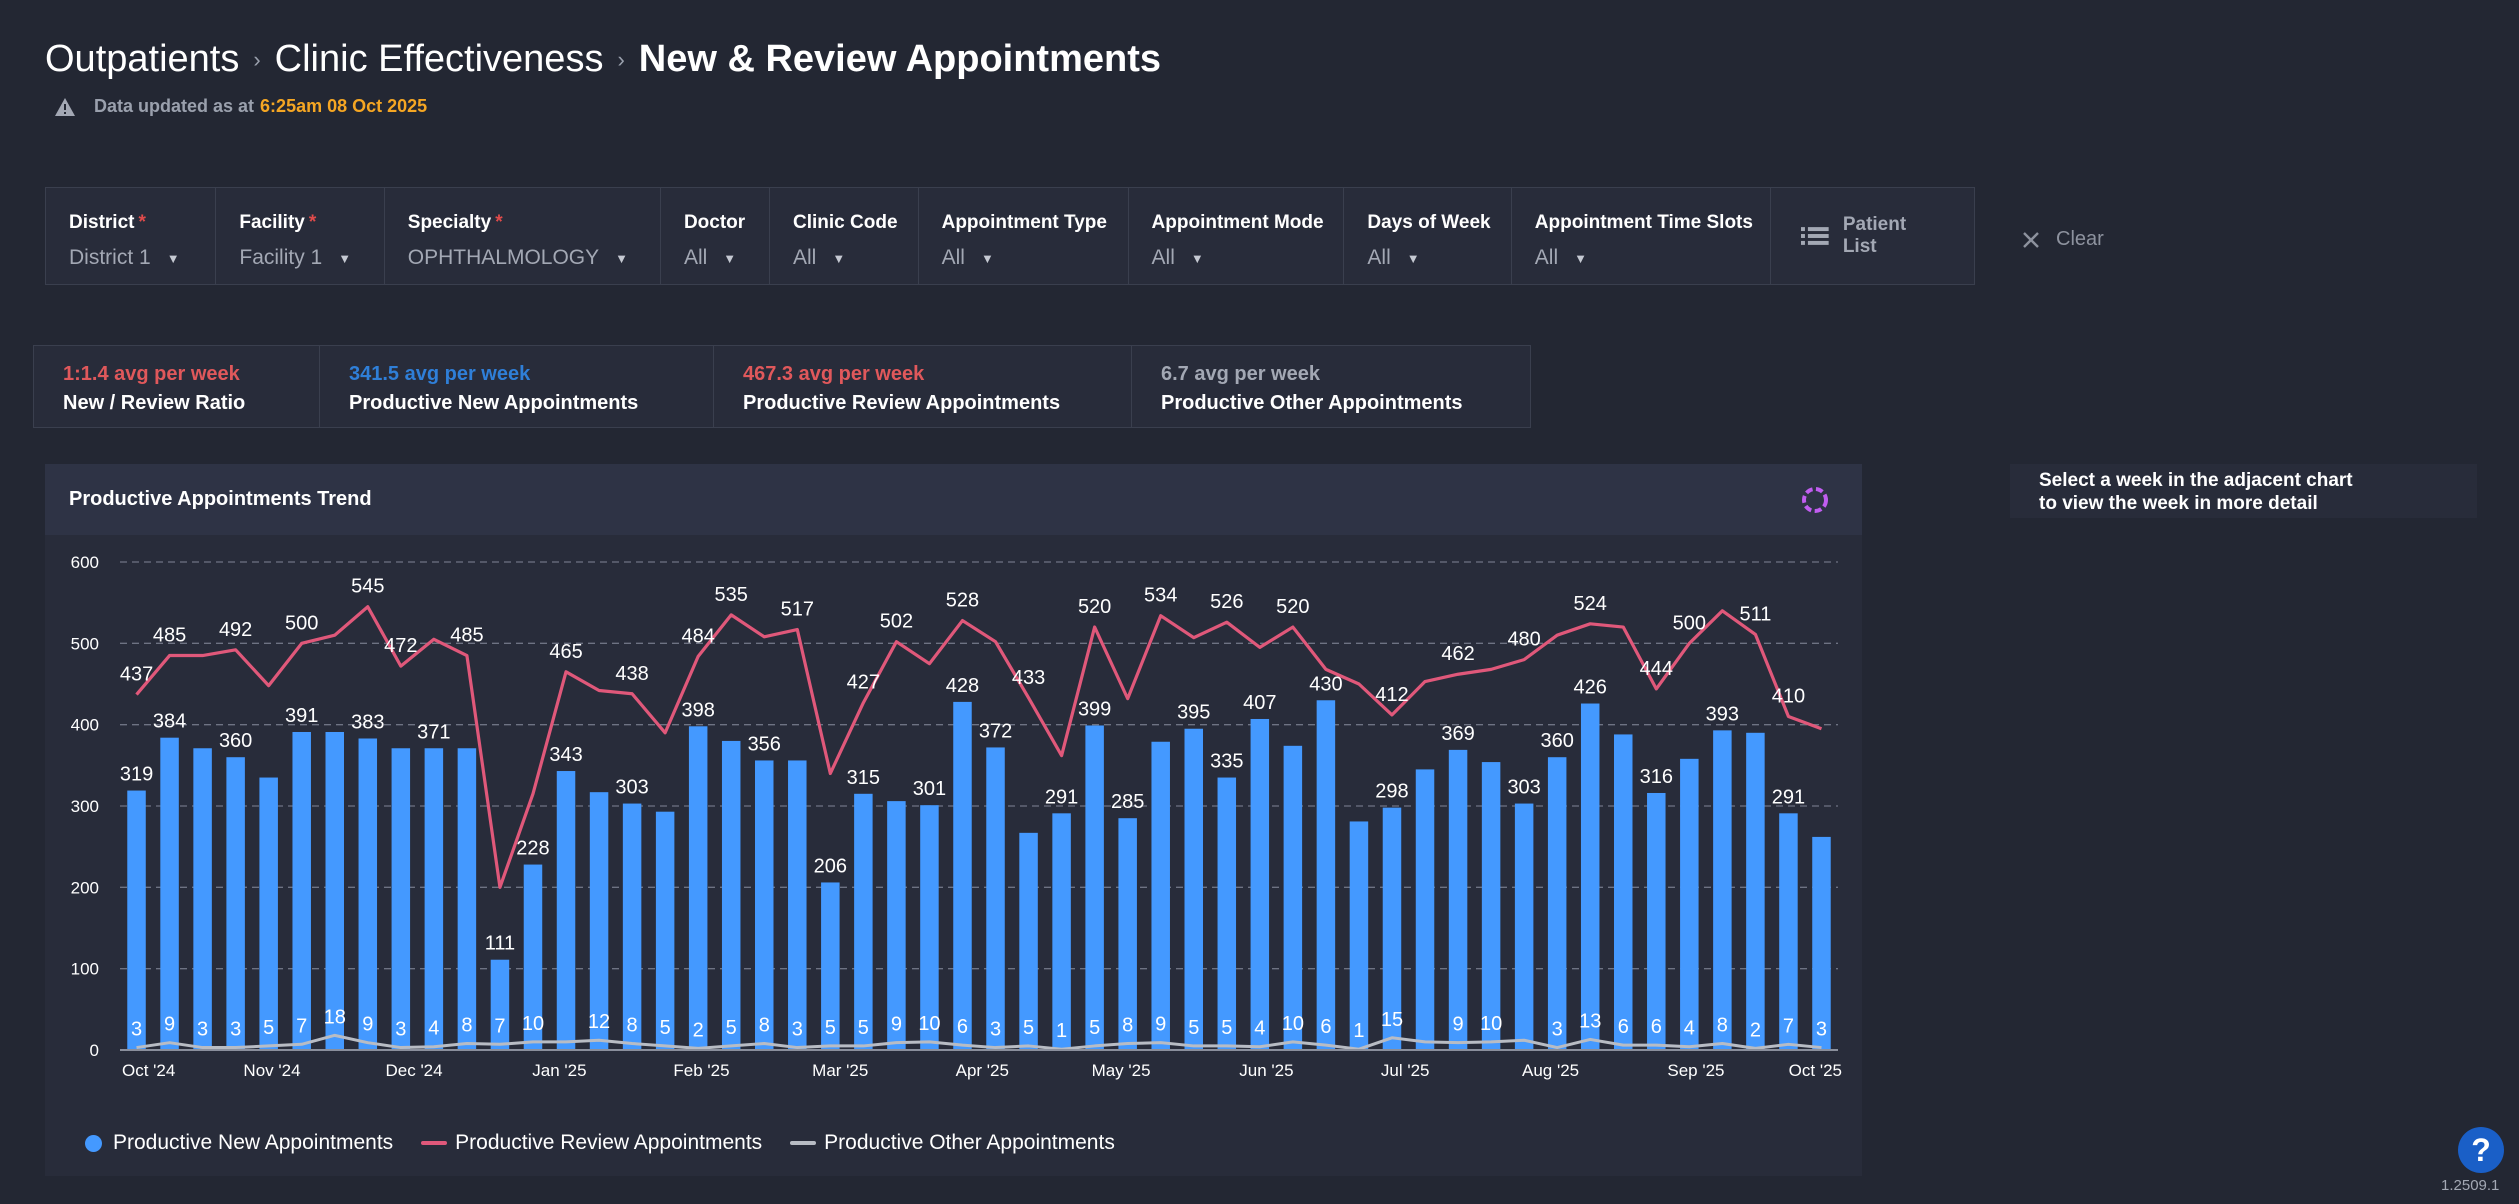 The image size is (2519, 1204). Describe the element at coordinates (85, 969) in the screenshot. I see `y-tick-label: 100` at that location.